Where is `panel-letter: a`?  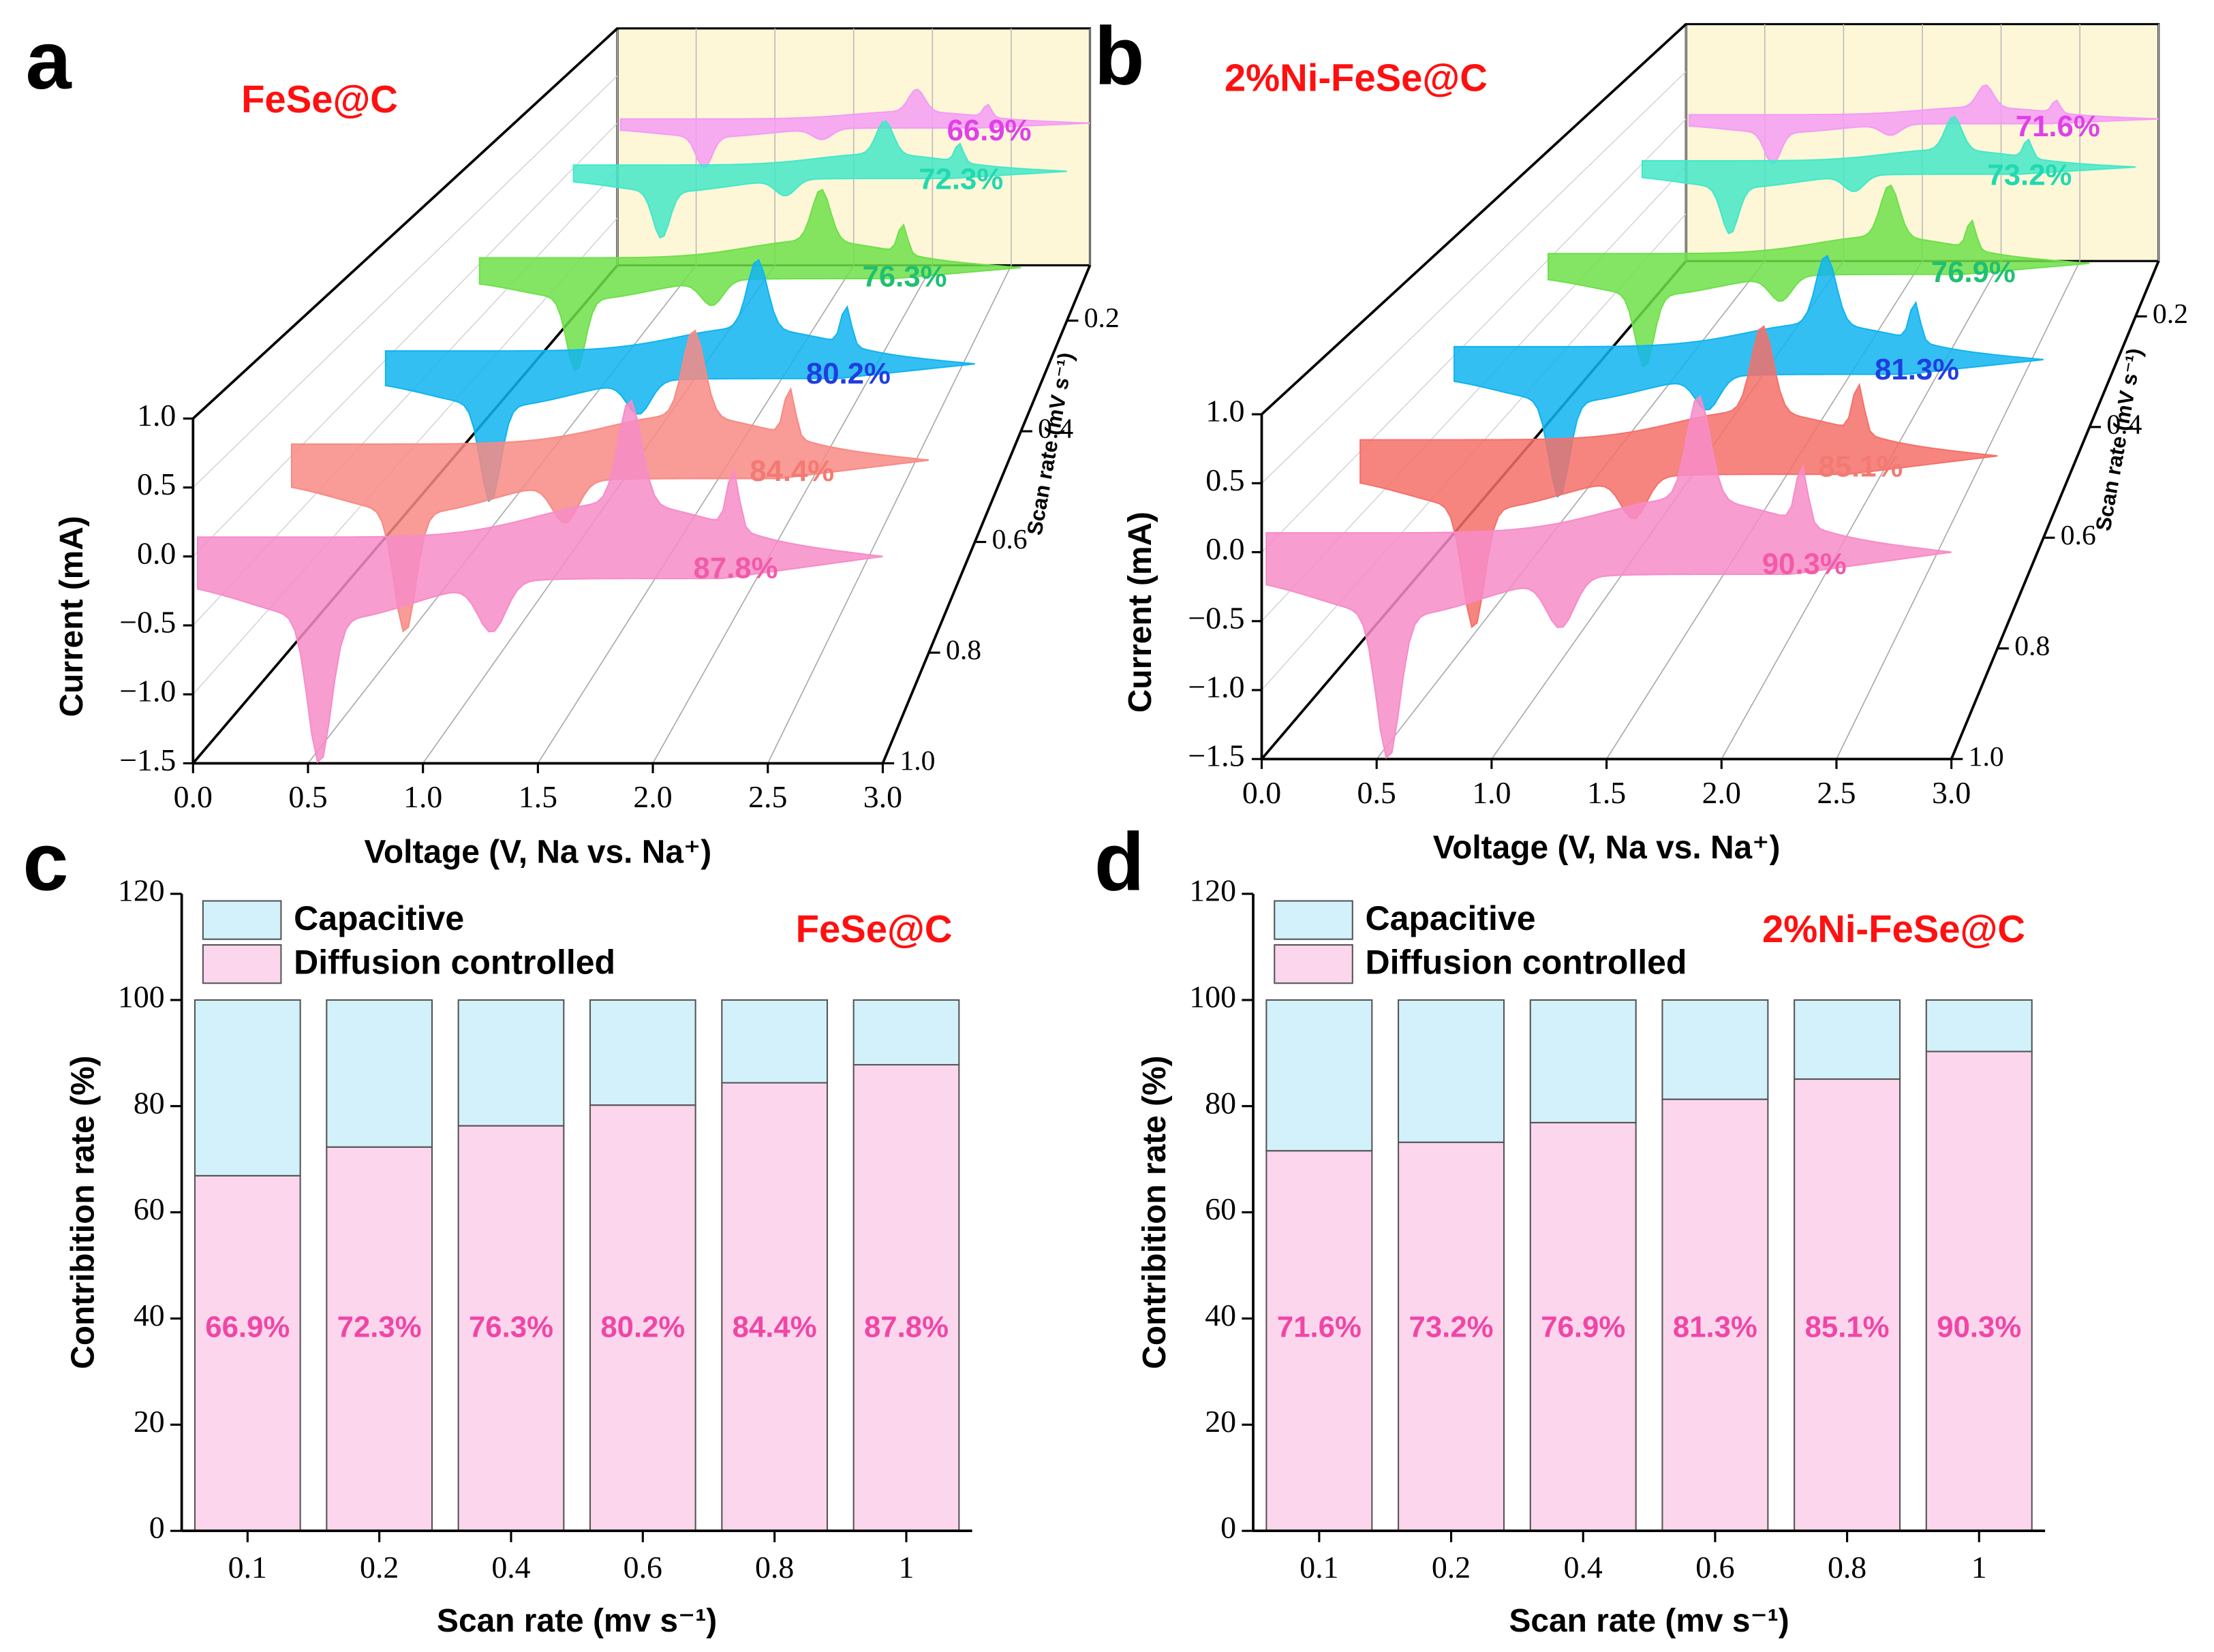
panel-letter: a is located at coordinates (49, 60).